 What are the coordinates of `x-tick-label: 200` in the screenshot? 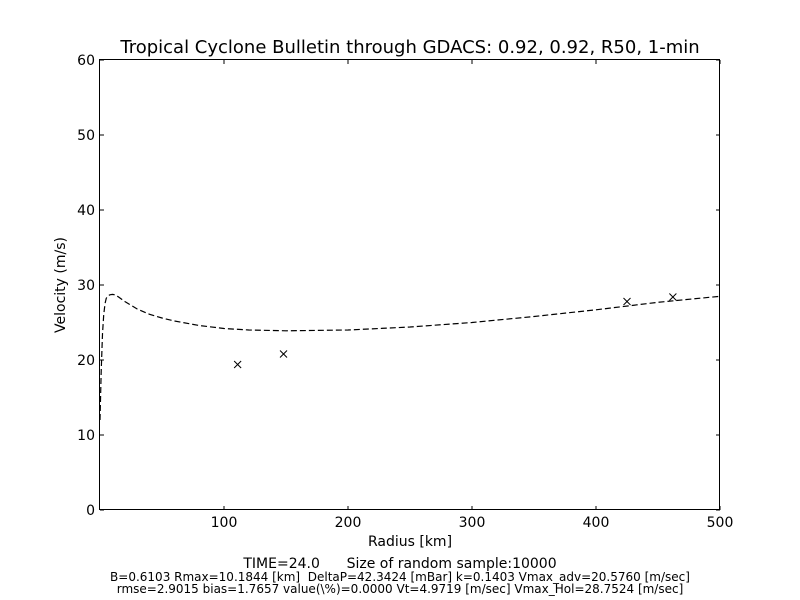 It's located at (348, 523).